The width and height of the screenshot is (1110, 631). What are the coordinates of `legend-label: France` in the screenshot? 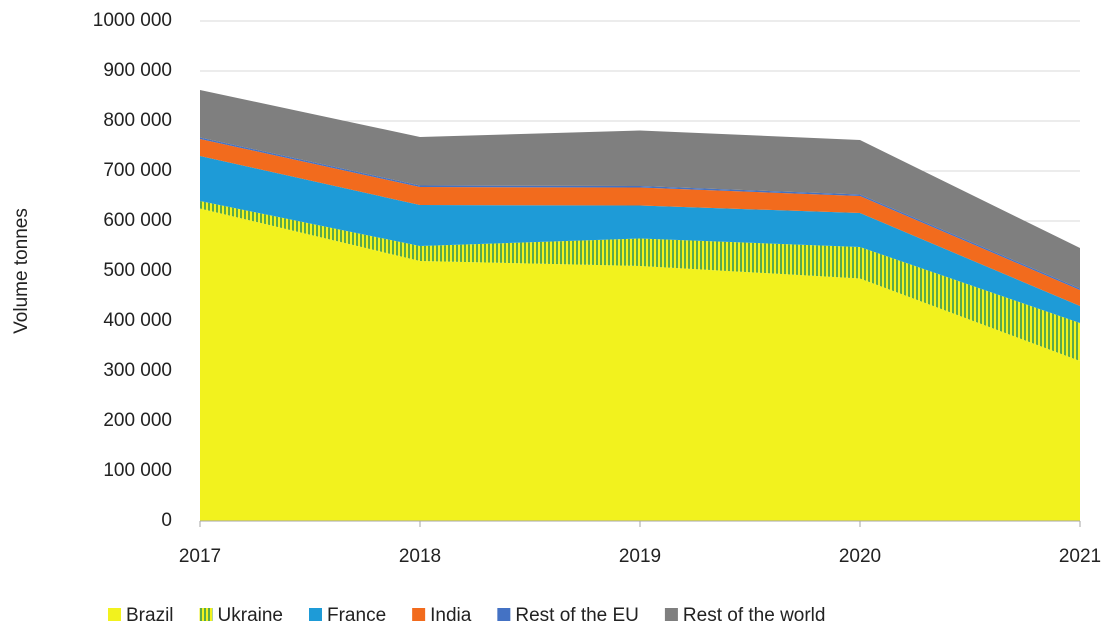 It's located at (356, 615).